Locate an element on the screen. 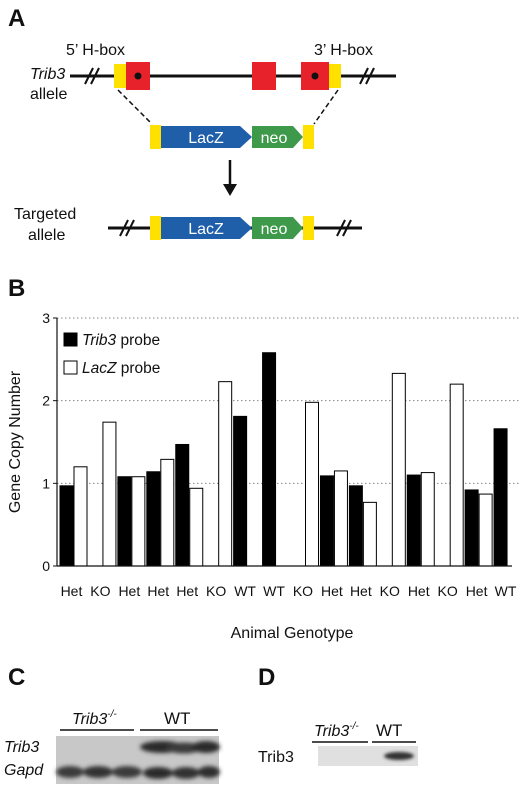 The height and width of the screenshot is (788, 520). lacz-label: LacZ is located at coordinates (206, 138).